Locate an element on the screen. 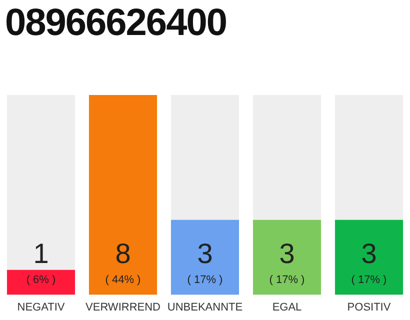 This screenshot has width=410, height=320. data-label: 1 ( 6% ) is located at coordinates (41, 262).